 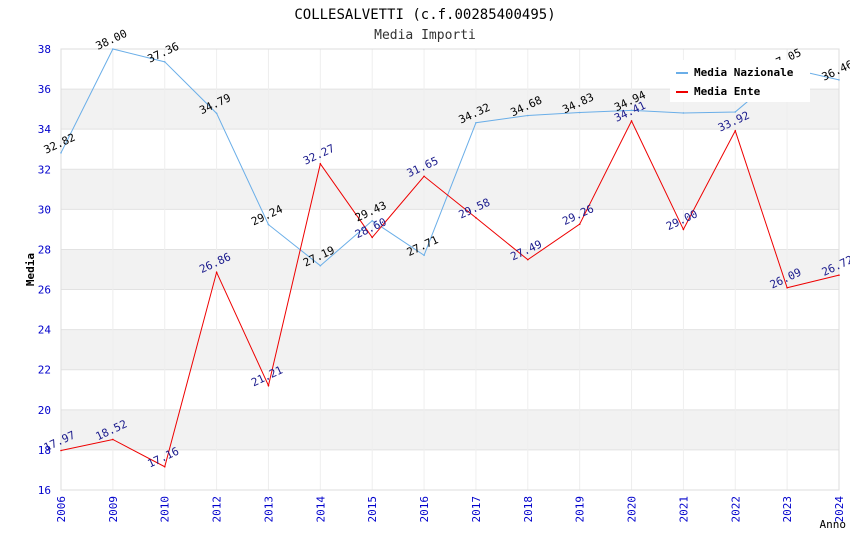 I want to click on y-tick-label-30: 30, so click(x=44, y=209).